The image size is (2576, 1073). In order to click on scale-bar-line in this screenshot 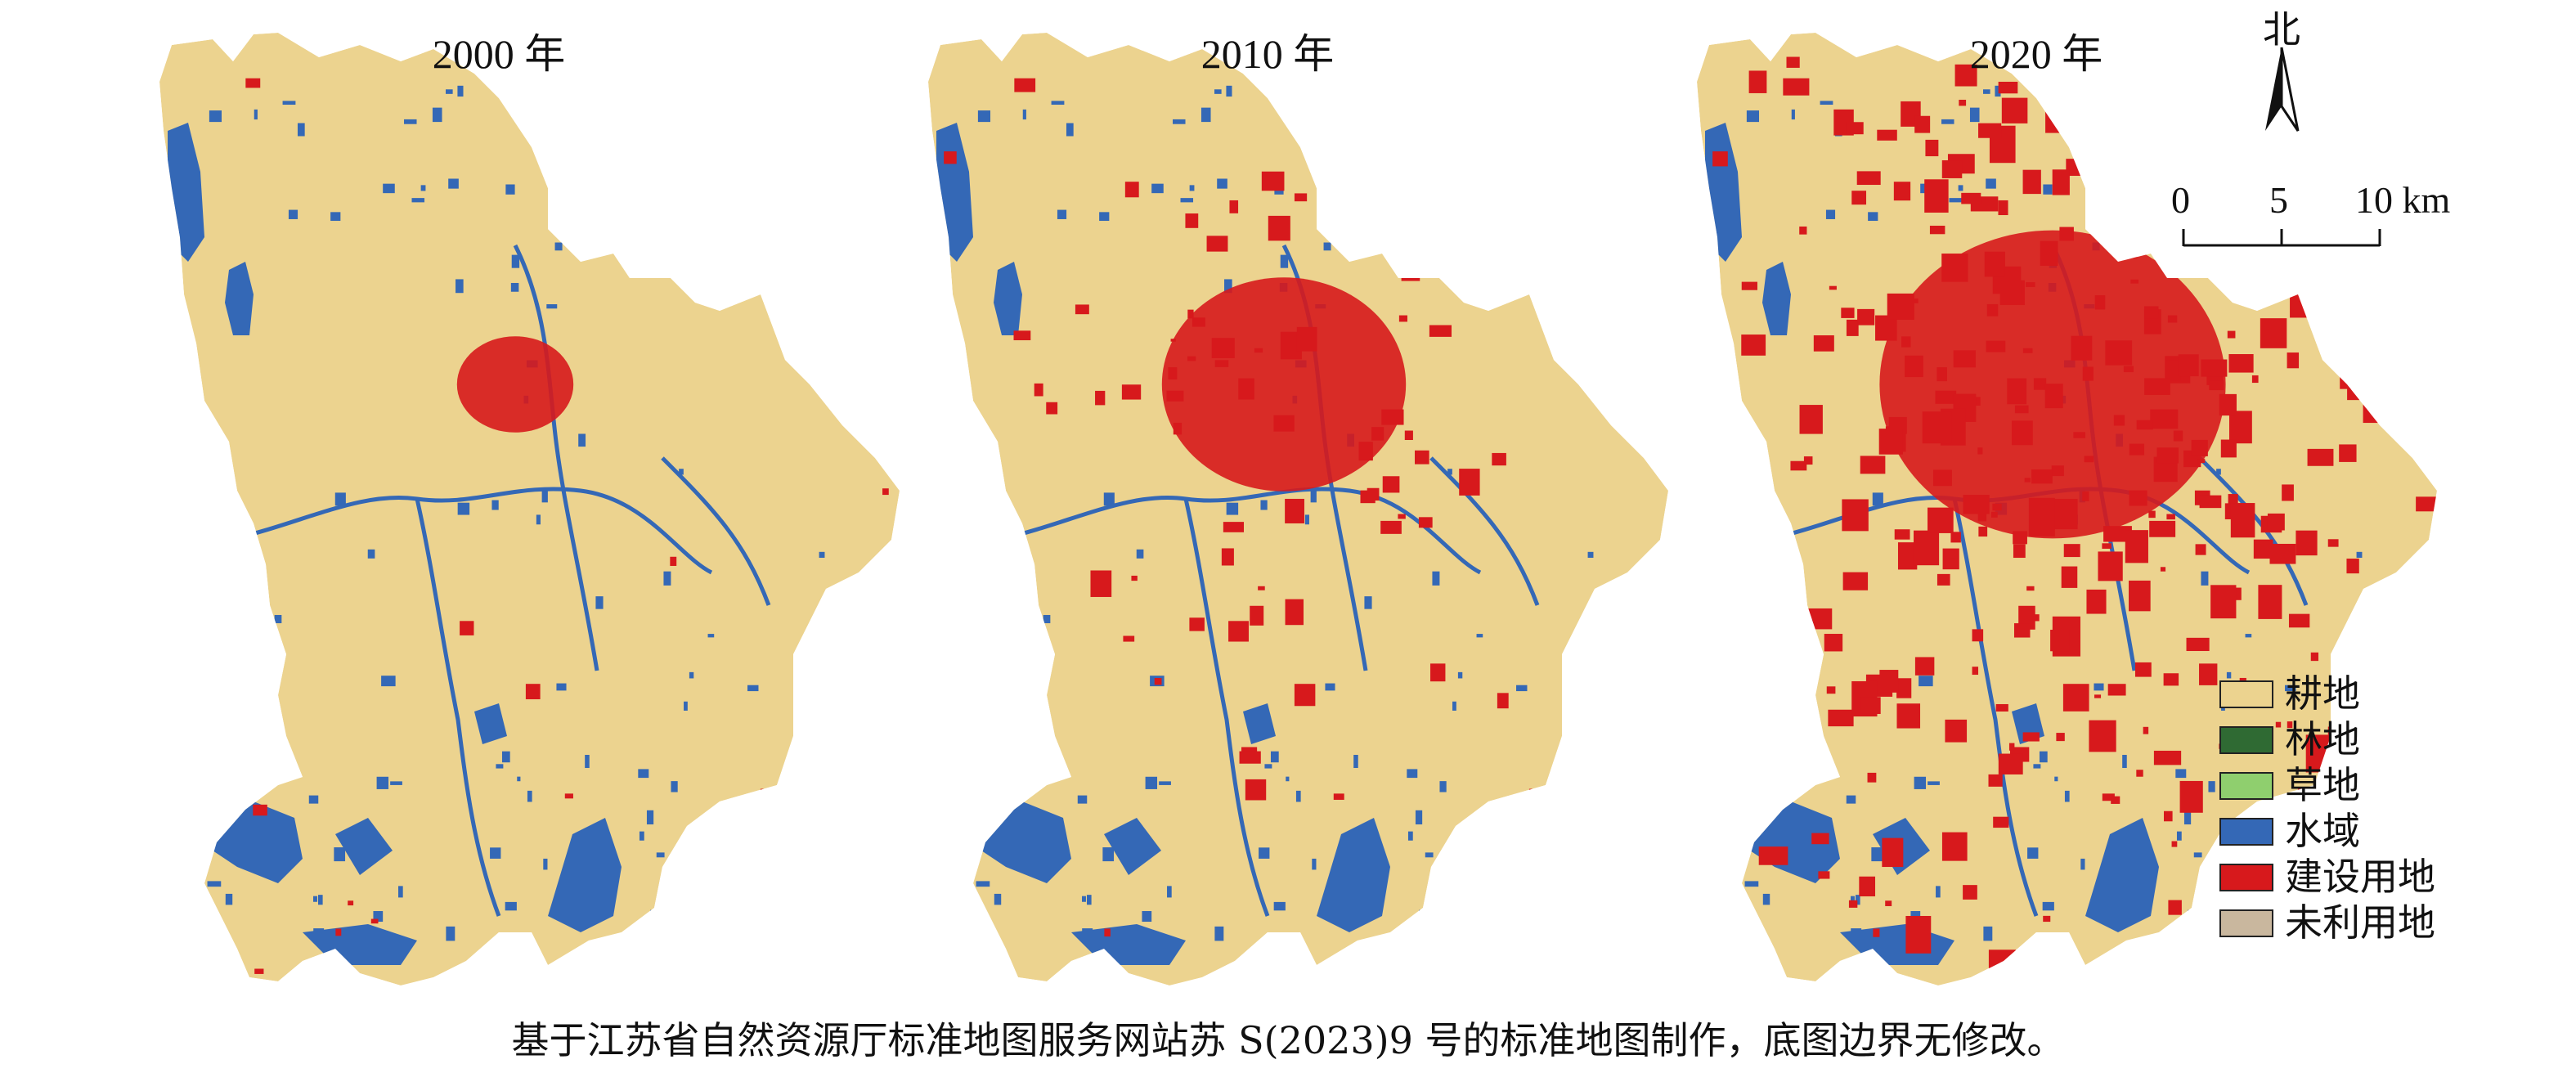, I will do `click(2282, 238)`.